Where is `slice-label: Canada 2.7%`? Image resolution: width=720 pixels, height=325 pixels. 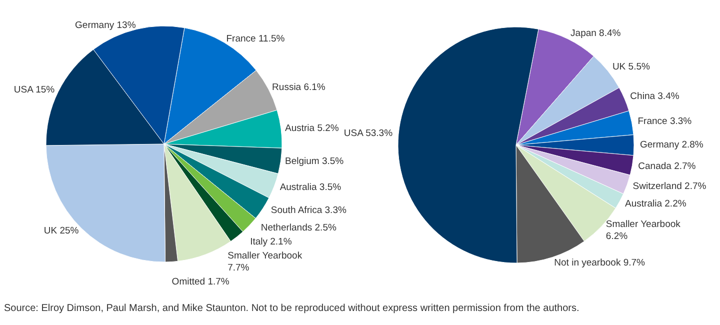 slice-label: Canada 2.7% is located at coordinates (667, 166).